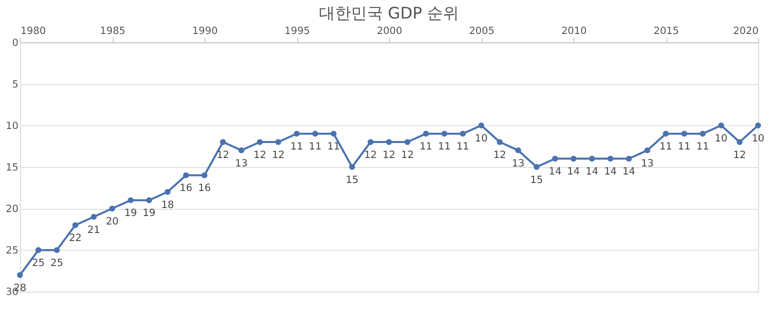  What do you see at coordinates (167, 205) in the screenshot?
I see `data-label: 18` at bounding box center [167, 205].